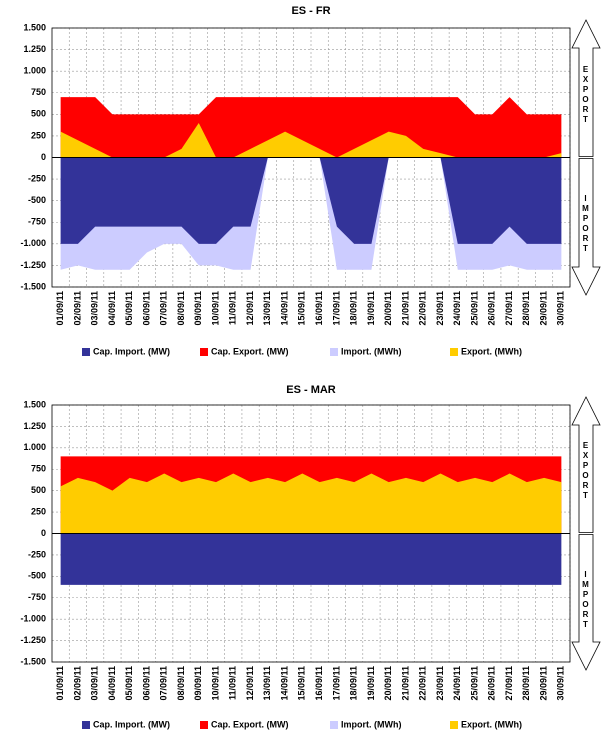  Describe the element at coordinates (311, 390) in the screenshot. I see `chart-title: ES - MAR` at that location.